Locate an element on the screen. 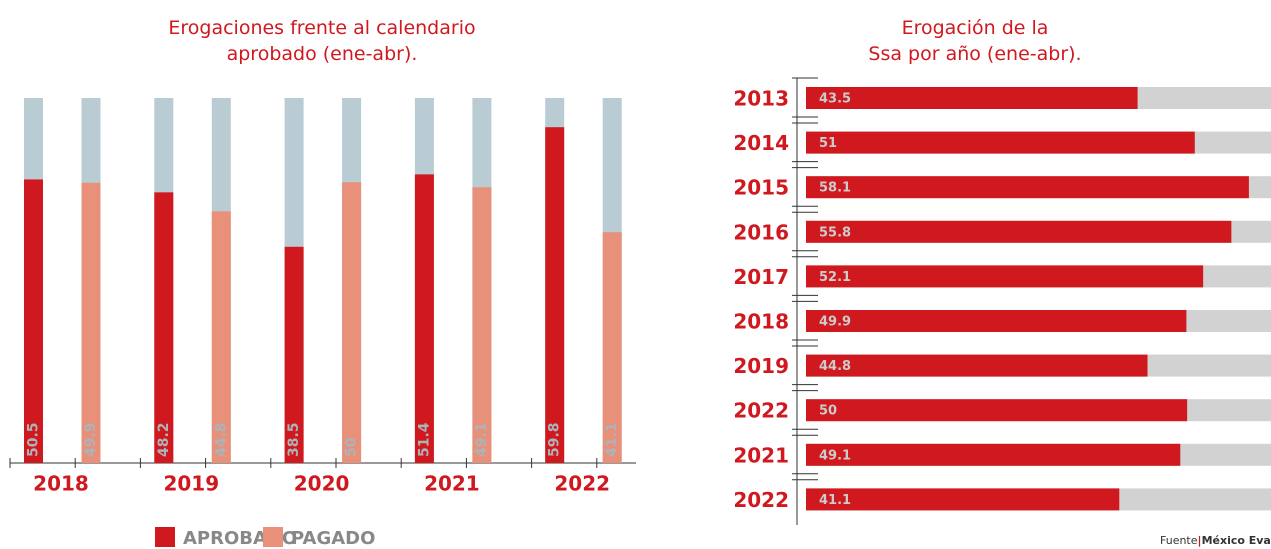 This screenshot has height=549, width=1271. y-tick-label: 2014 is located at coordinates (761, 143).